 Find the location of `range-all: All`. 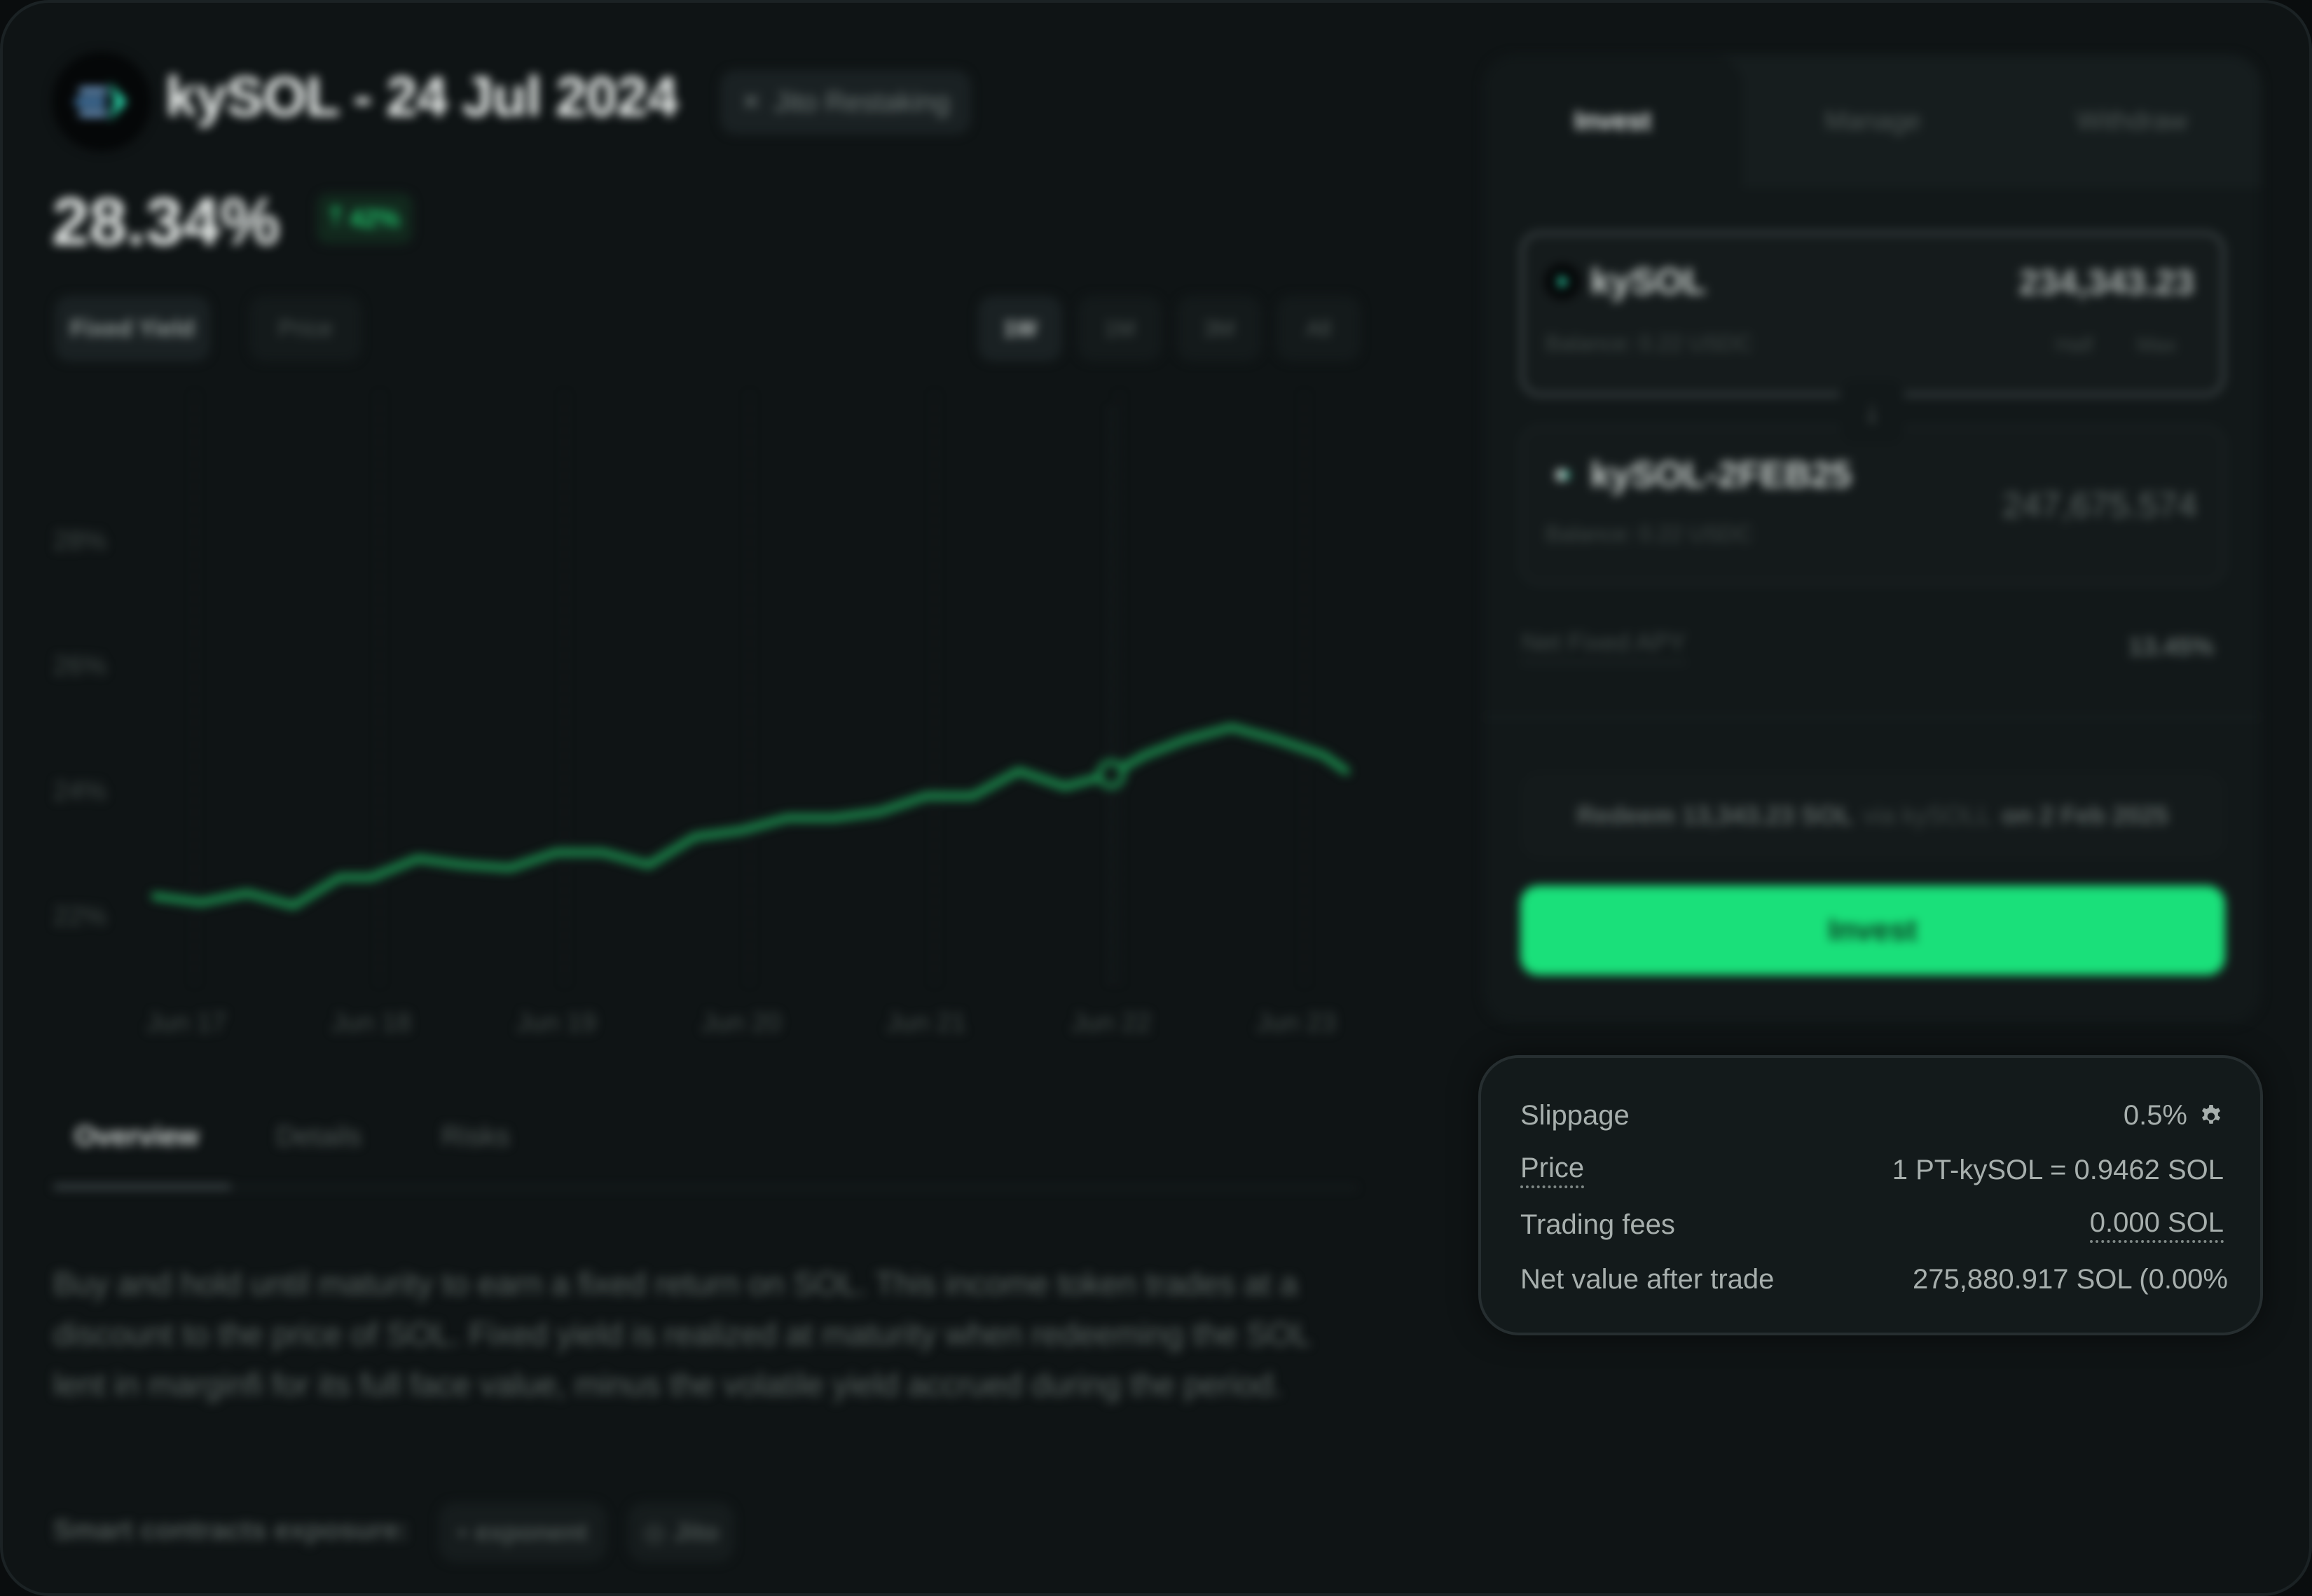

range-all: All is located at coordinates (1319, 329).